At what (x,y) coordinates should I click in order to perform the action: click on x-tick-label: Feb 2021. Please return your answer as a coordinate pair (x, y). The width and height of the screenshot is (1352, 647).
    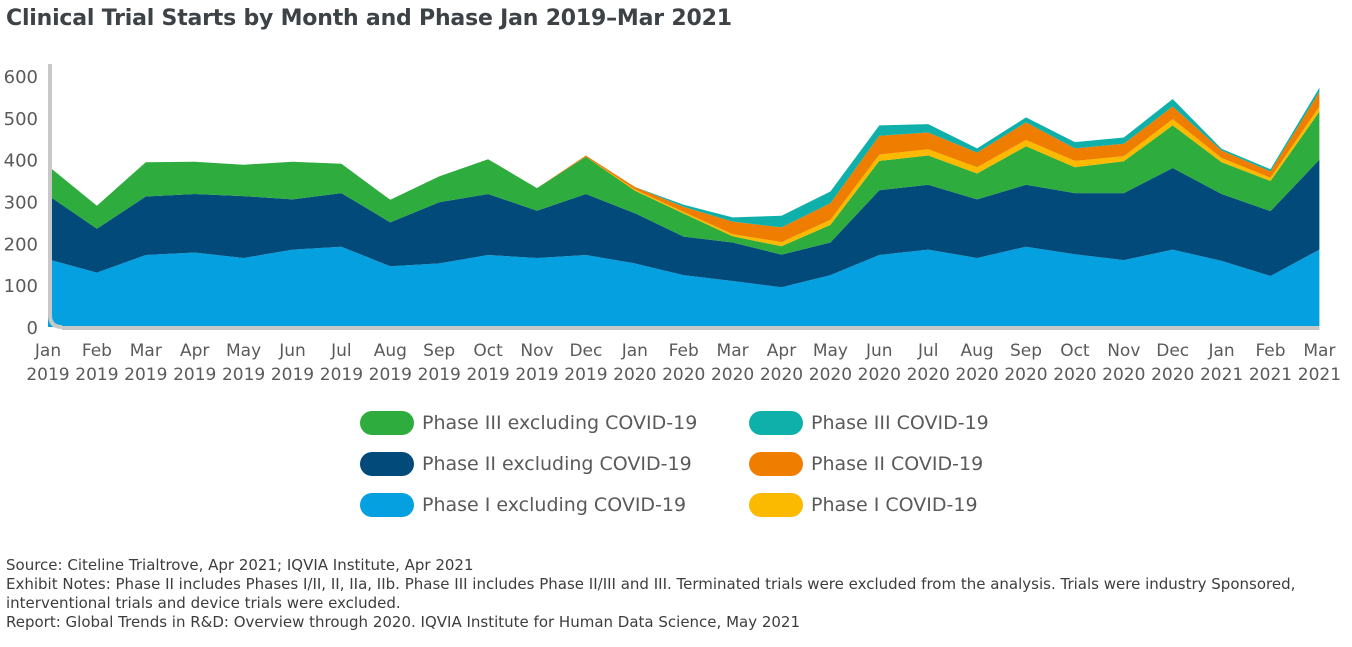
    Looking at the image, I should click on (1270, 363).